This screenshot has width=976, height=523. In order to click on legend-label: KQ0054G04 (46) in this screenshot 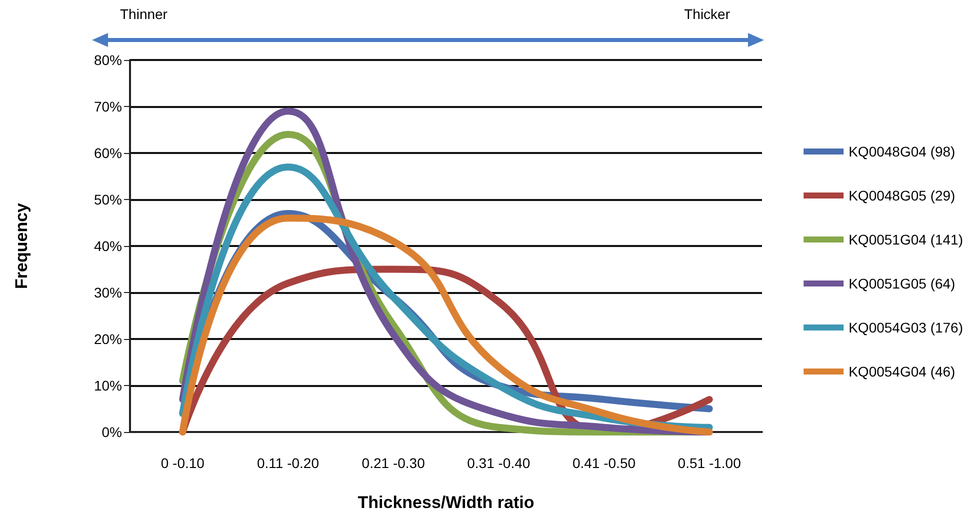, I will do `click(902, 372)`.